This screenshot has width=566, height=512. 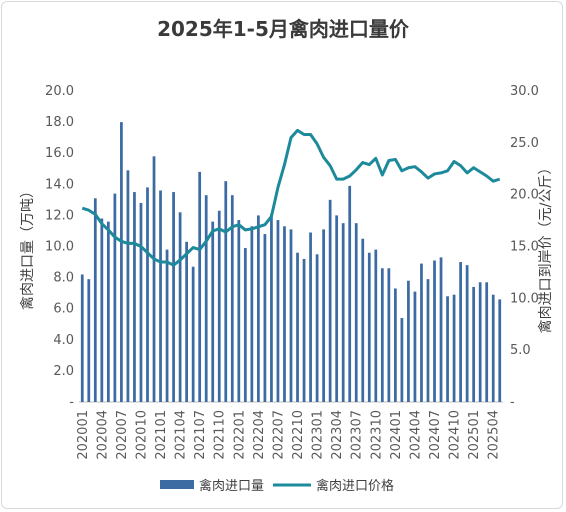 I want to click on x-tick-label: 202004, so click(x=102, y=435).